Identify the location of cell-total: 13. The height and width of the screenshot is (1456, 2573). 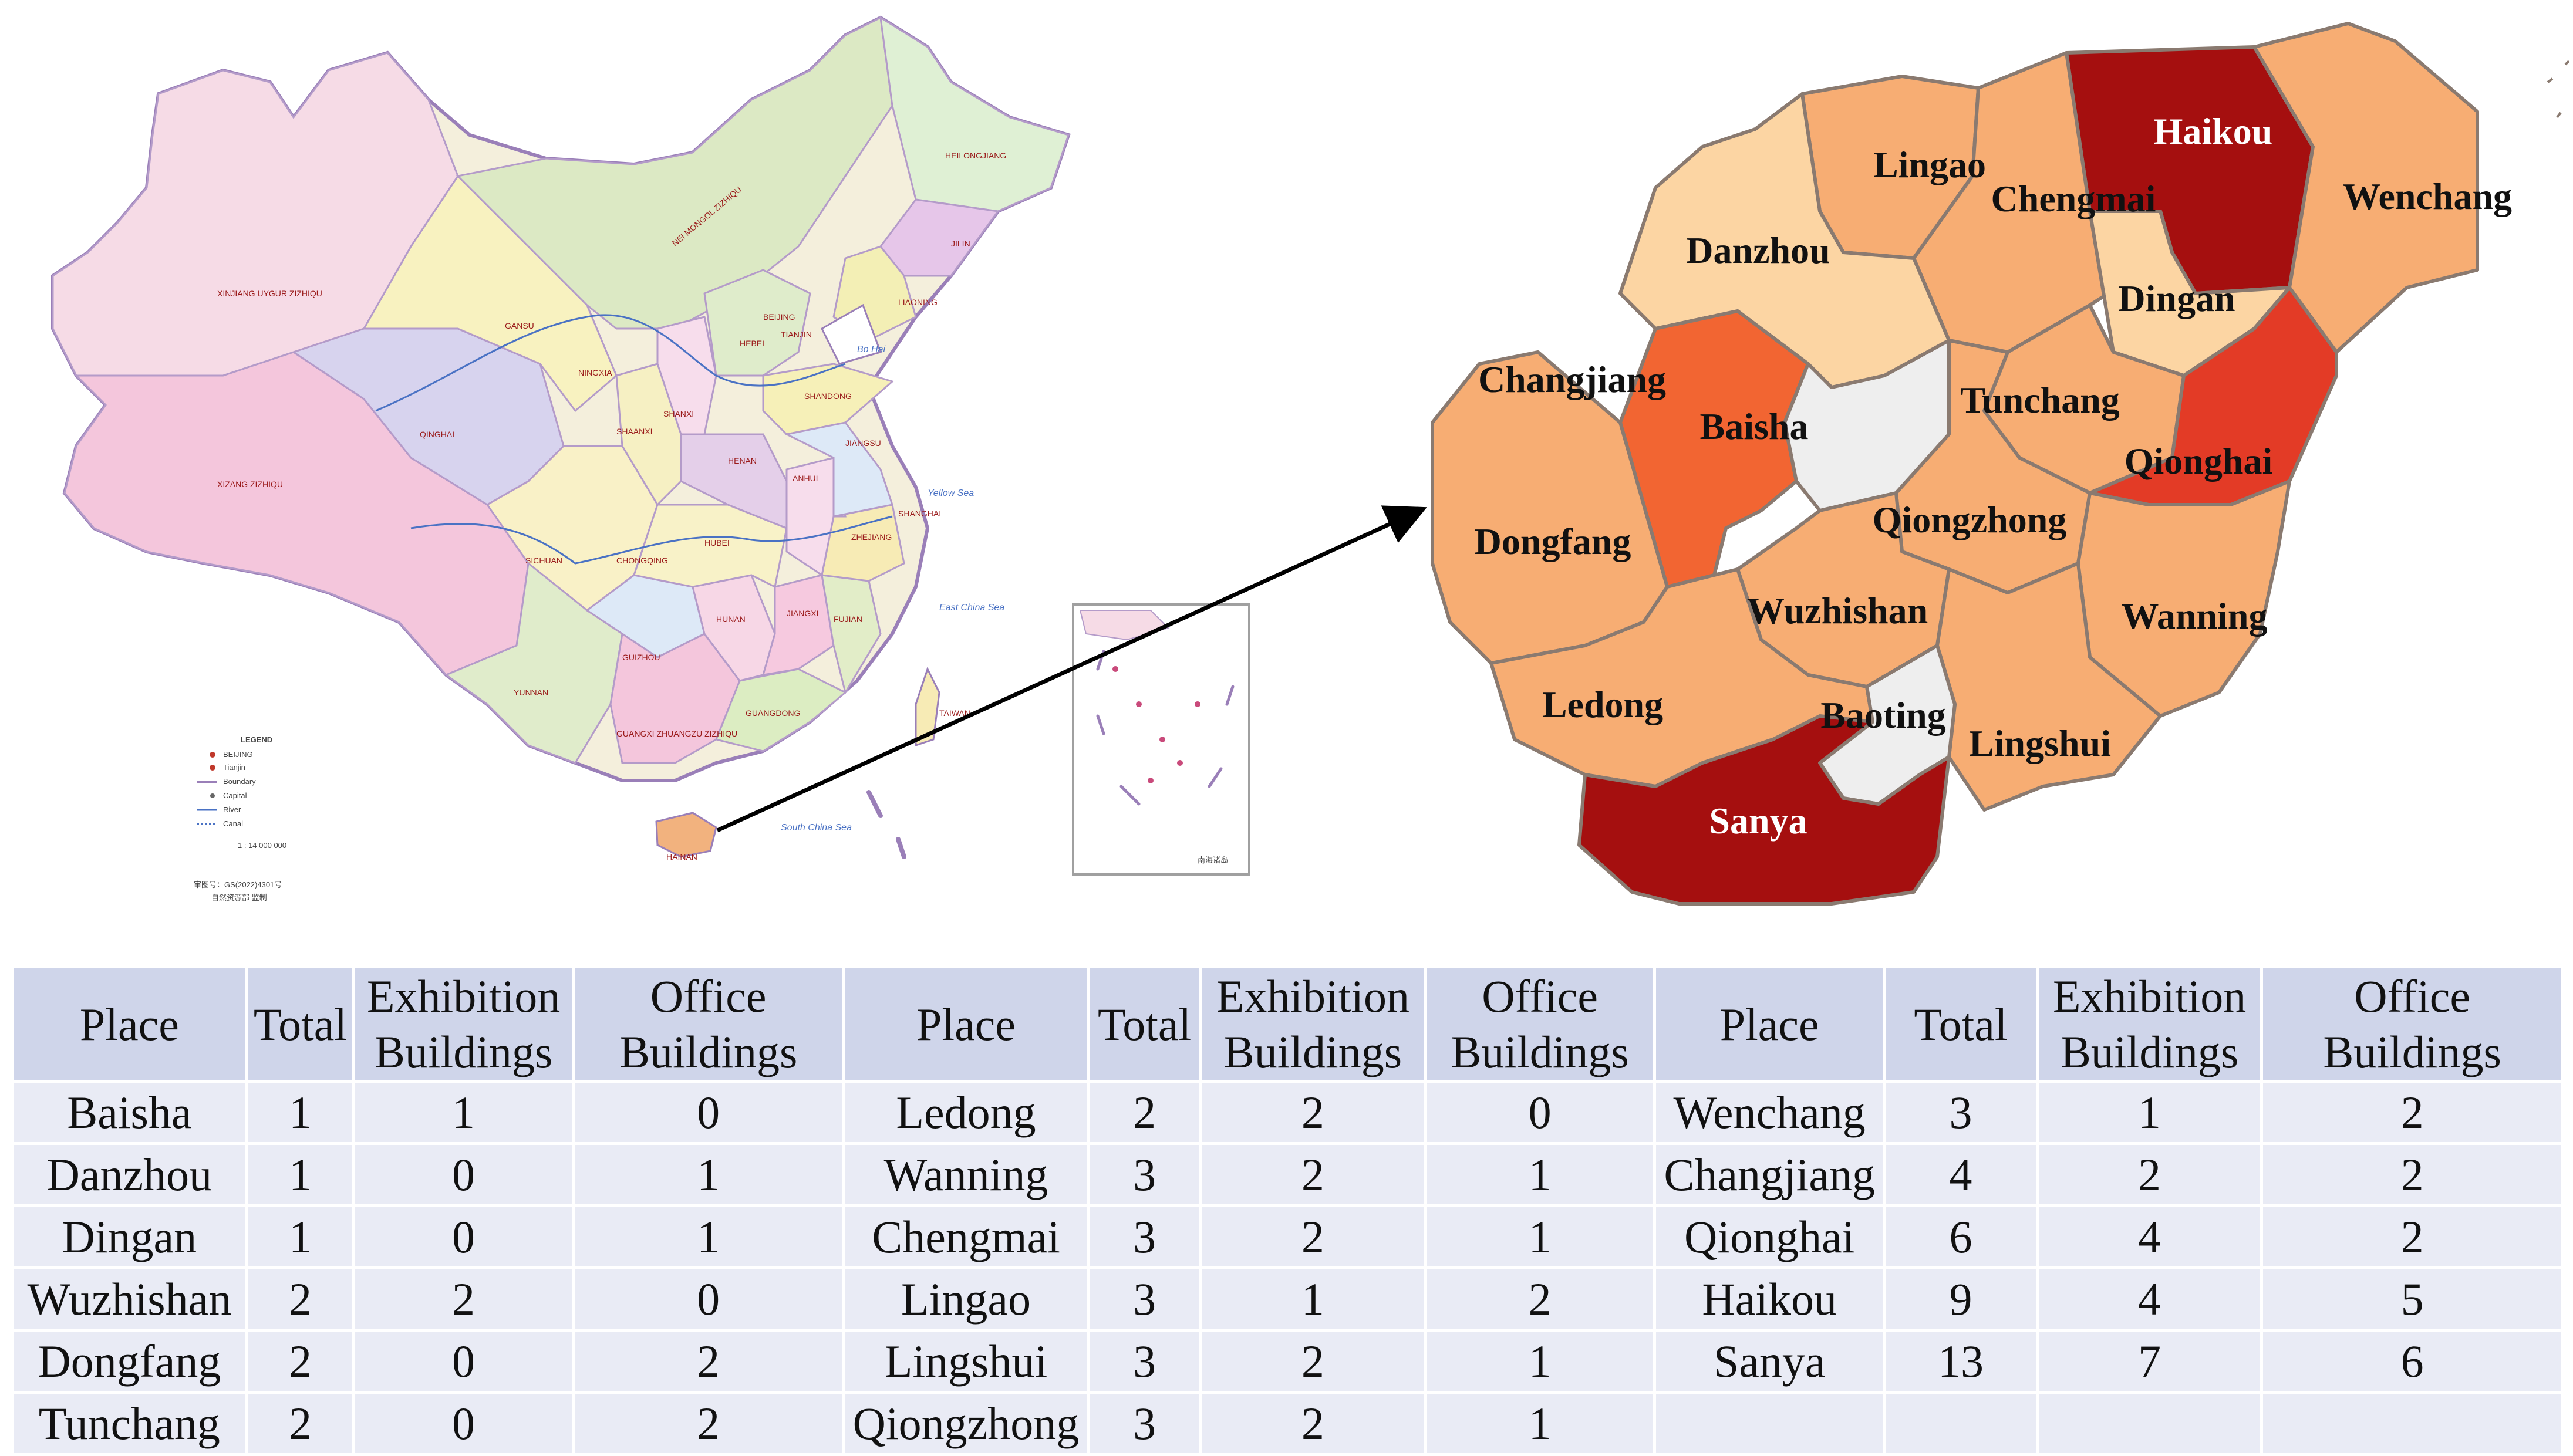
(1961, 1361).